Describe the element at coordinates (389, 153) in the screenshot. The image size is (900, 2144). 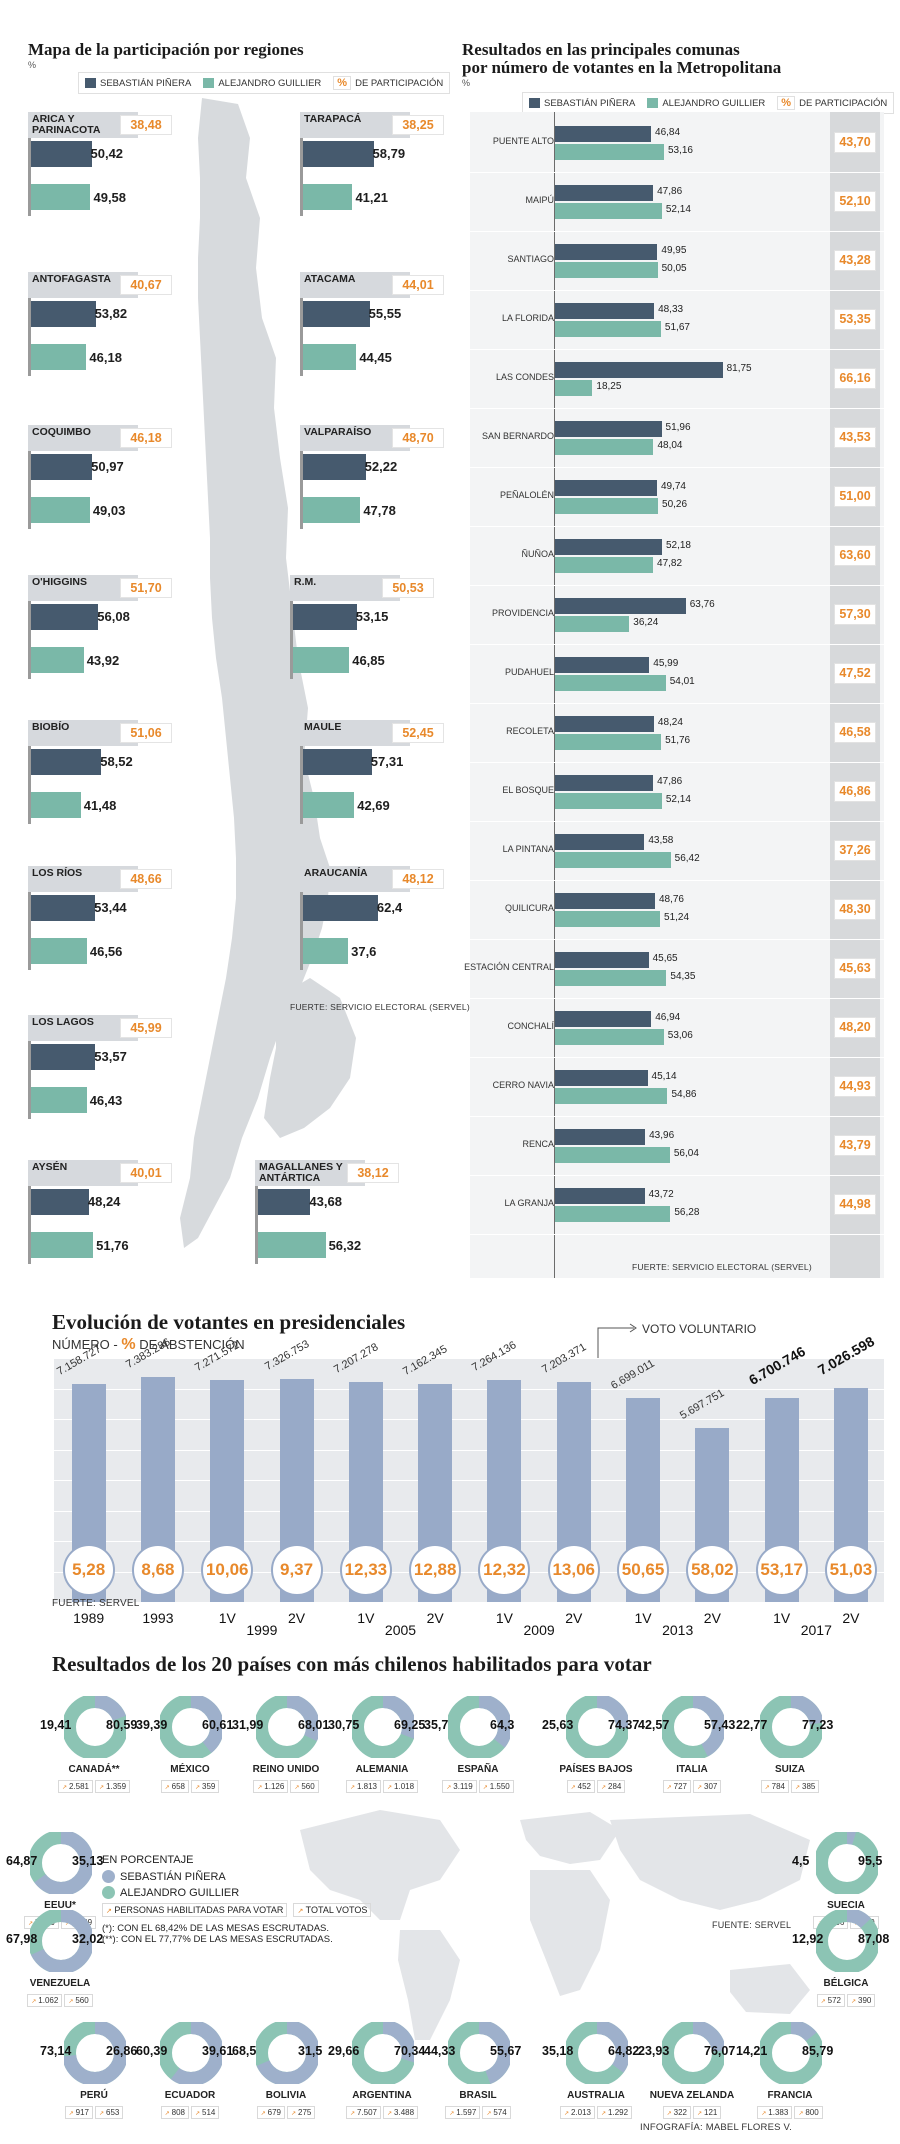
I see `pinera-value: 58,79` at that location.